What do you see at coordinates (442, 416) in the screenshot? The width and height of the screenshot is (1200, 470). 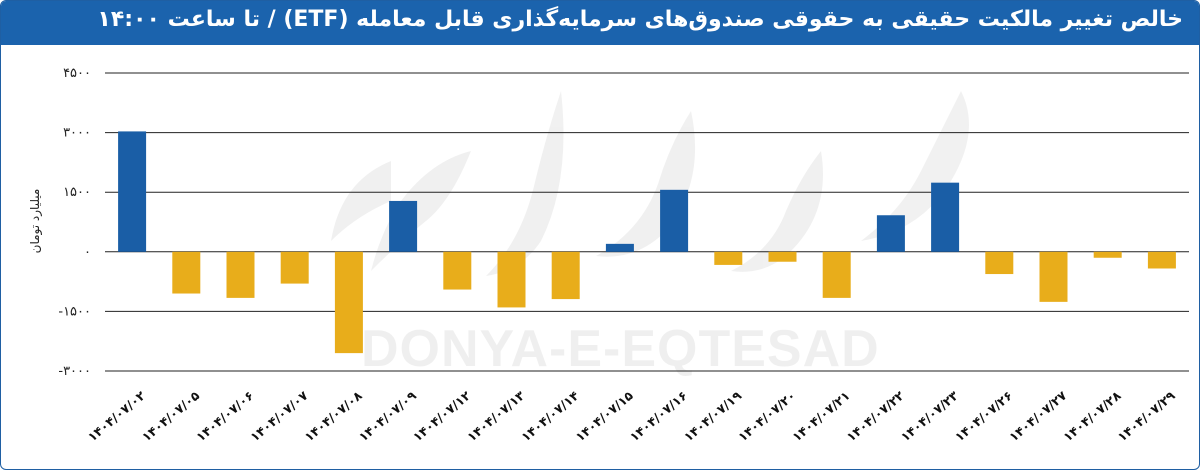 I see `x-tick-label: ۱۴۰۴/۰۷/۱۲` at bounding box center [442, 416].